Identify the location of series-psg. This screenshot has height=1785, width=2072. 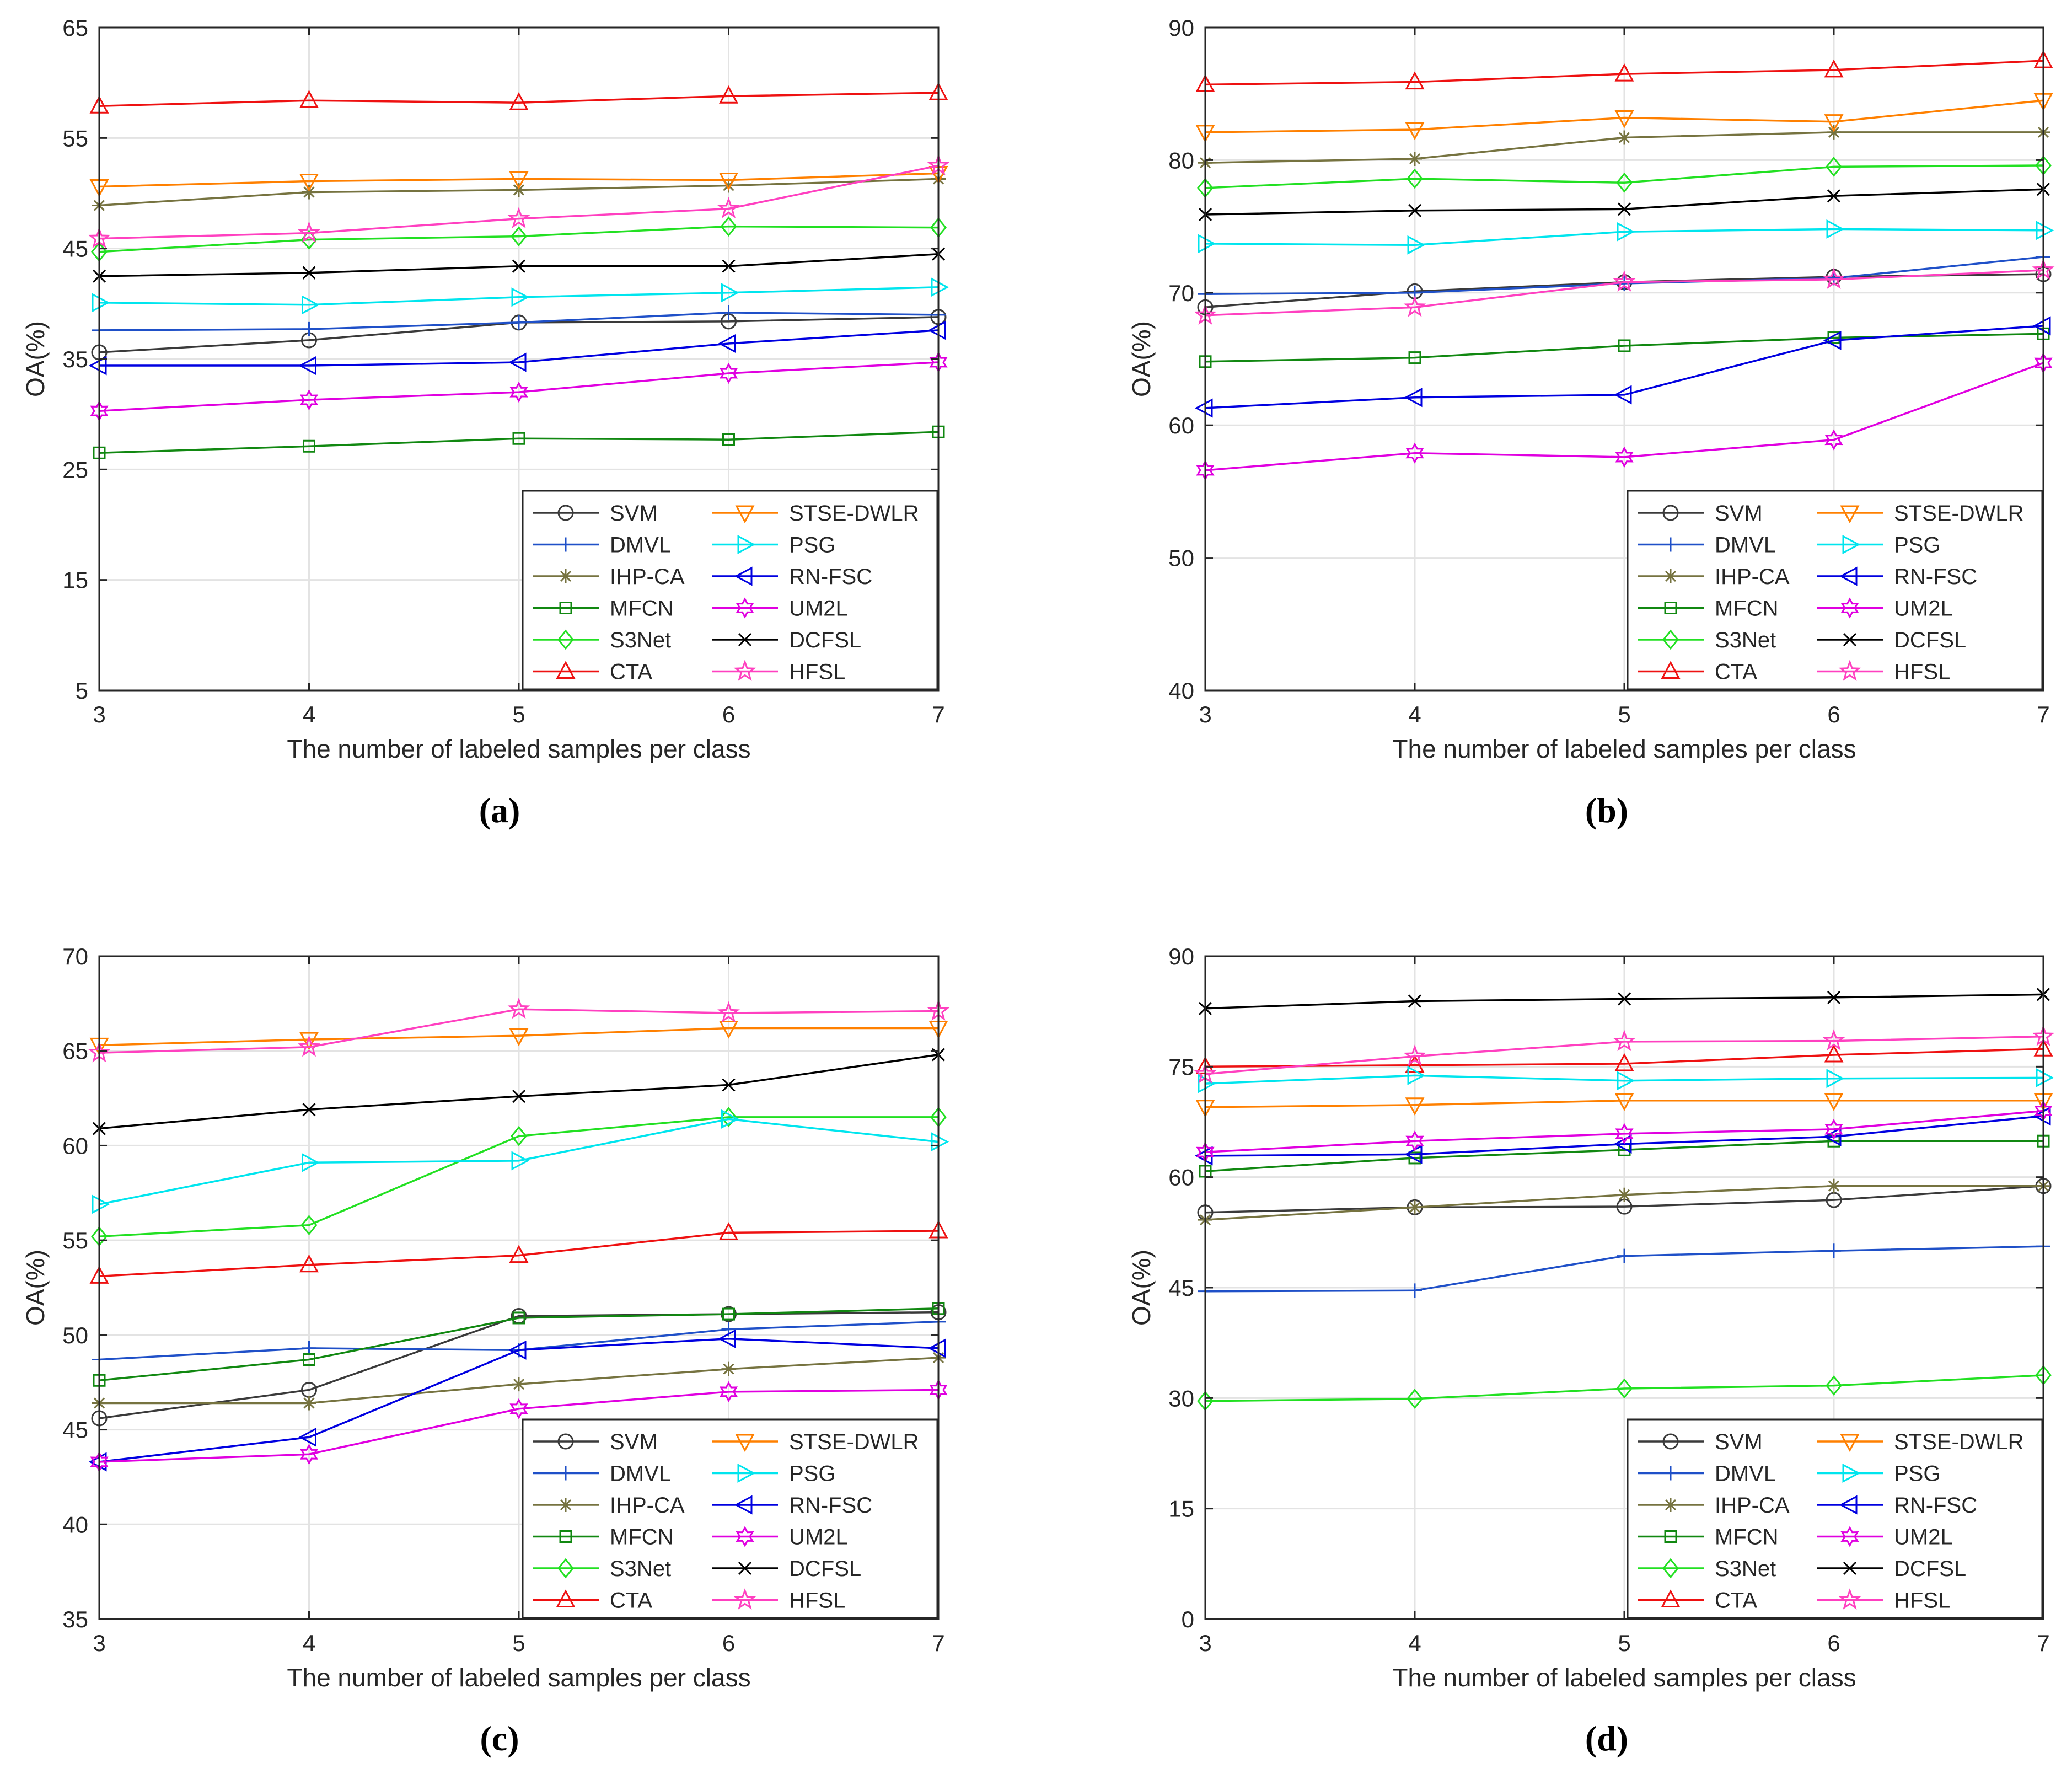
(520, 296).